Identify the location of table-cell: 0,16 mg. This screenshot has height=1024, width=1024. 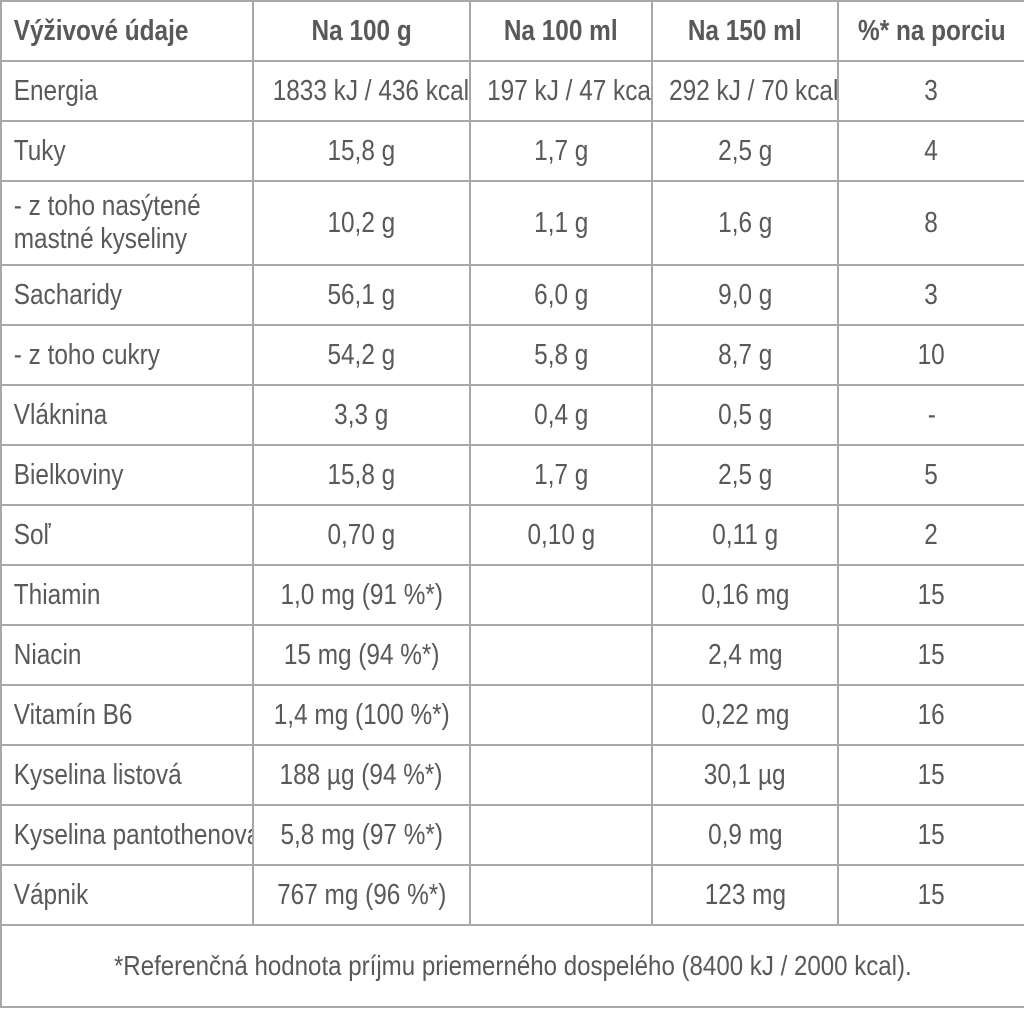
(745, 595).